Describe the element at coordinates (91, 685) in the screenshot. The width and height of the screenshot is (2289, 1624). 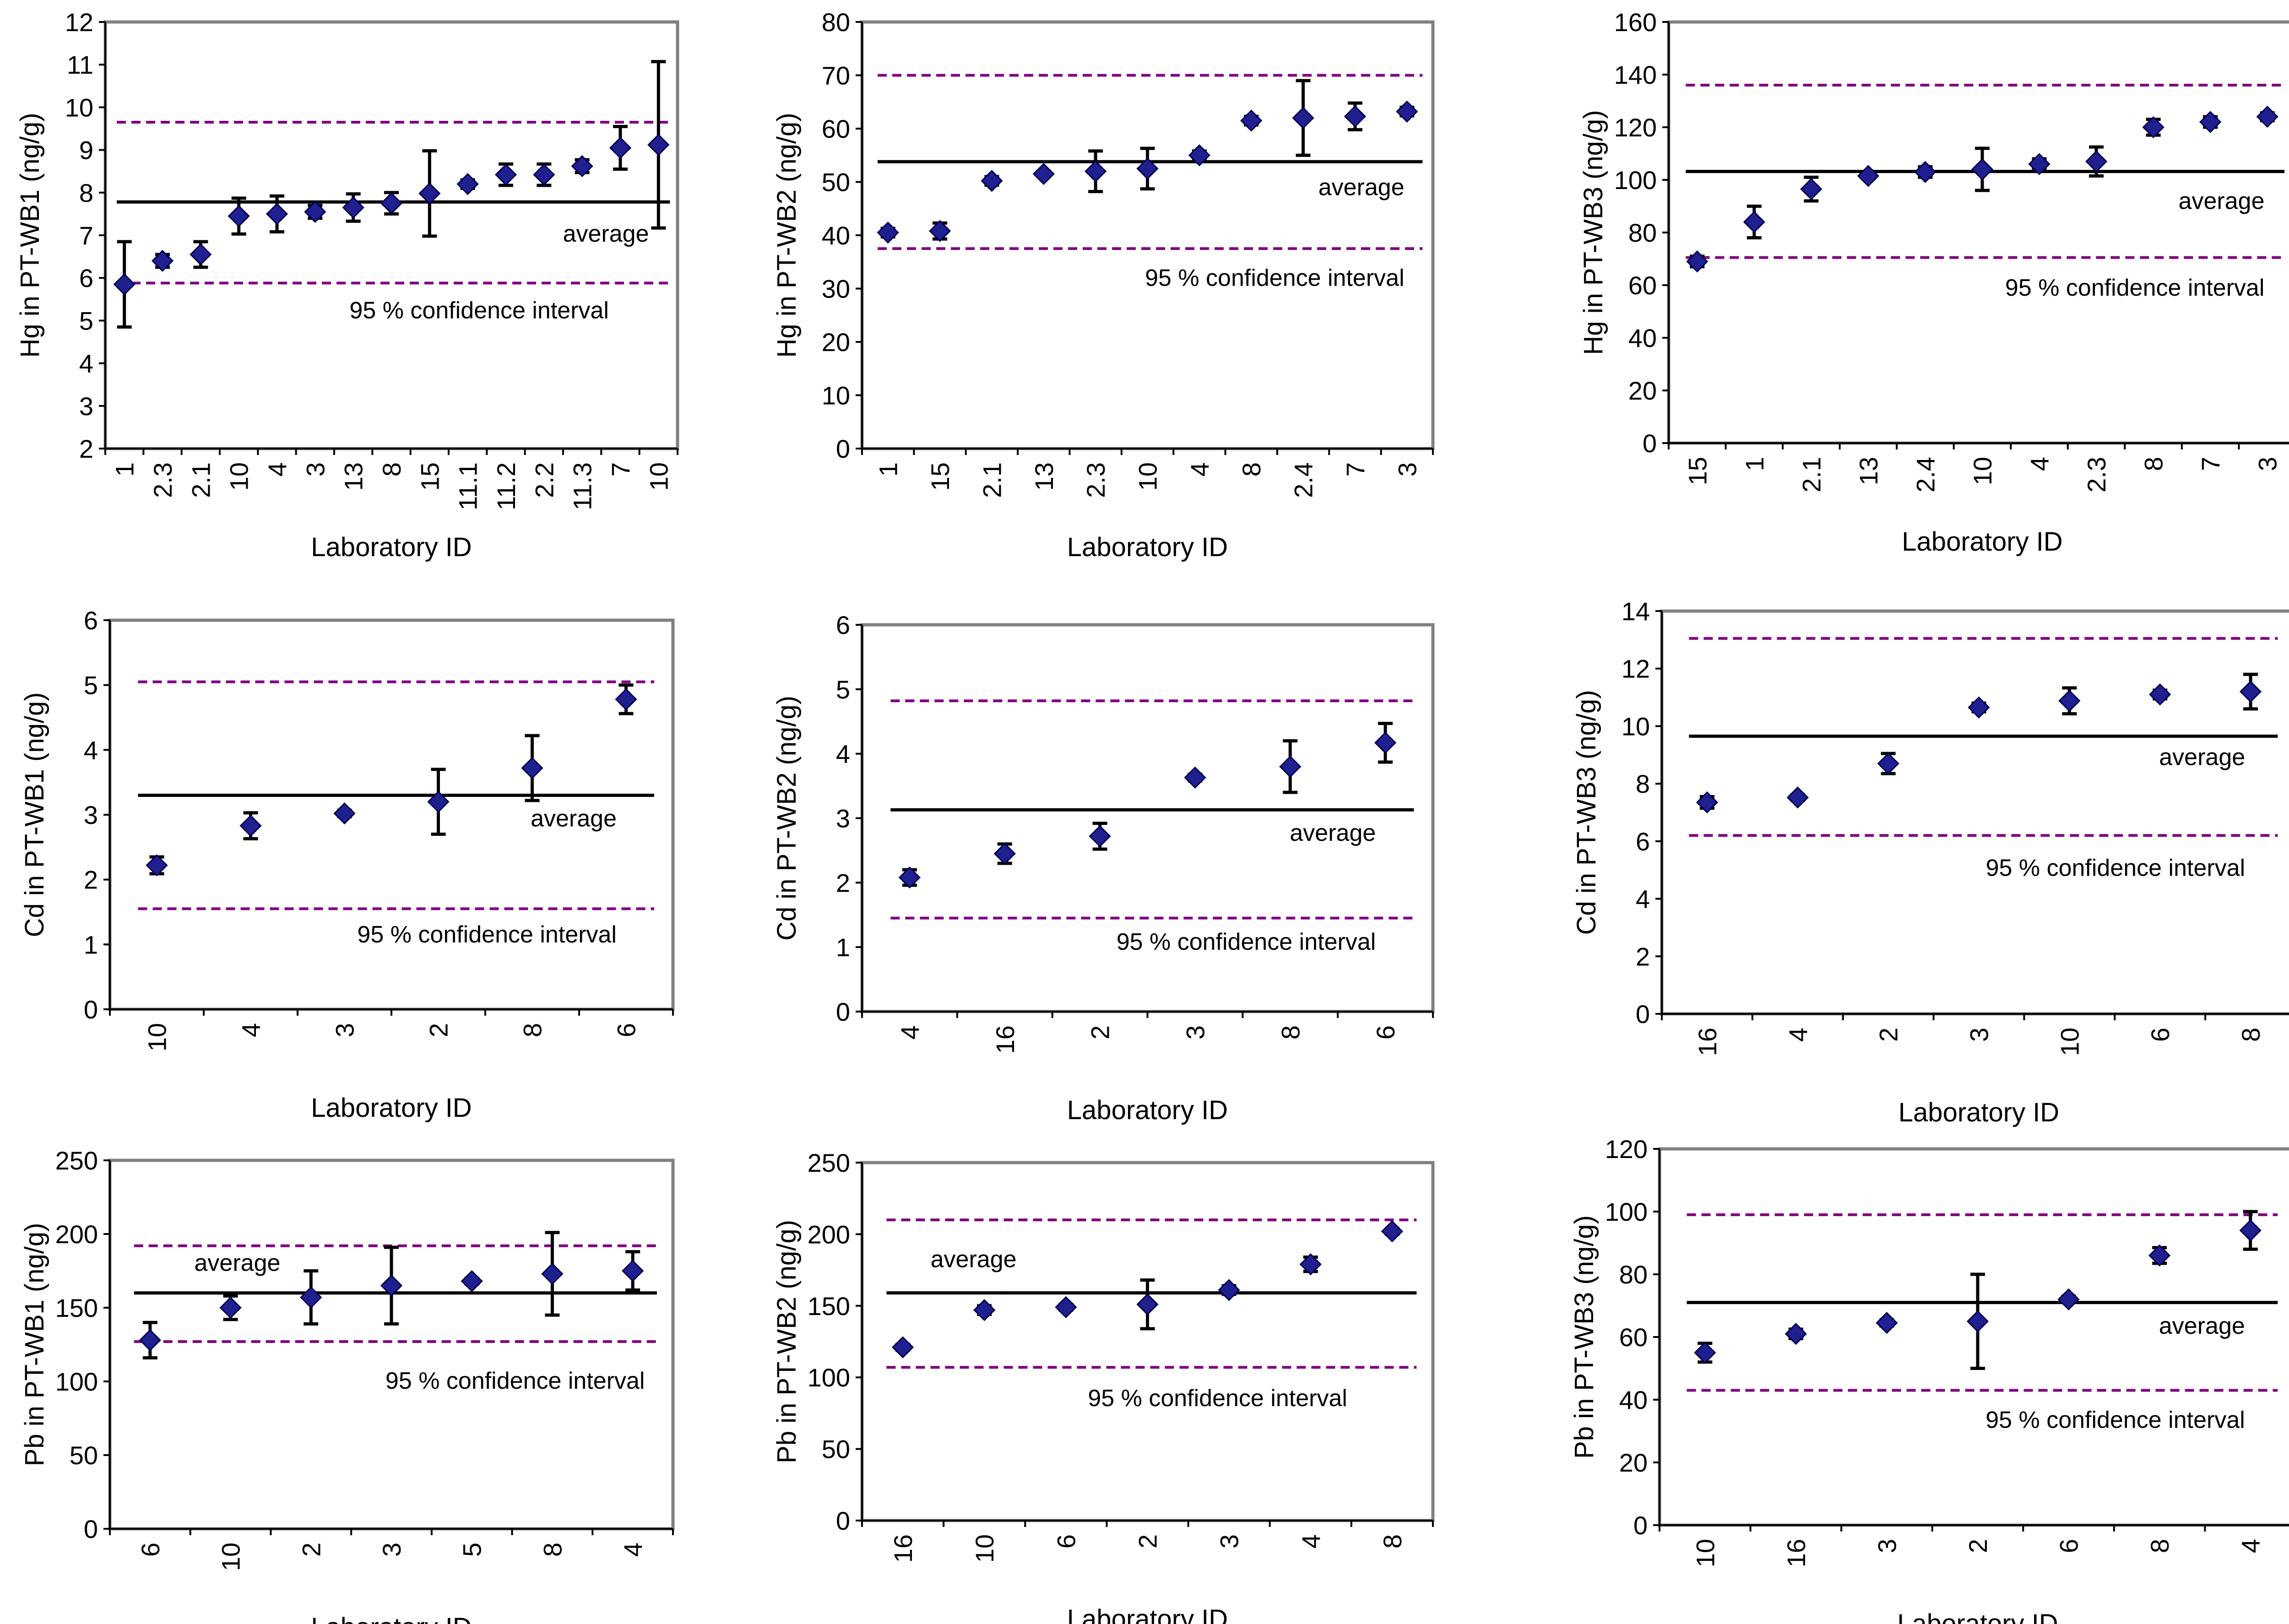
I see `y-tick-label: 5` at that location.